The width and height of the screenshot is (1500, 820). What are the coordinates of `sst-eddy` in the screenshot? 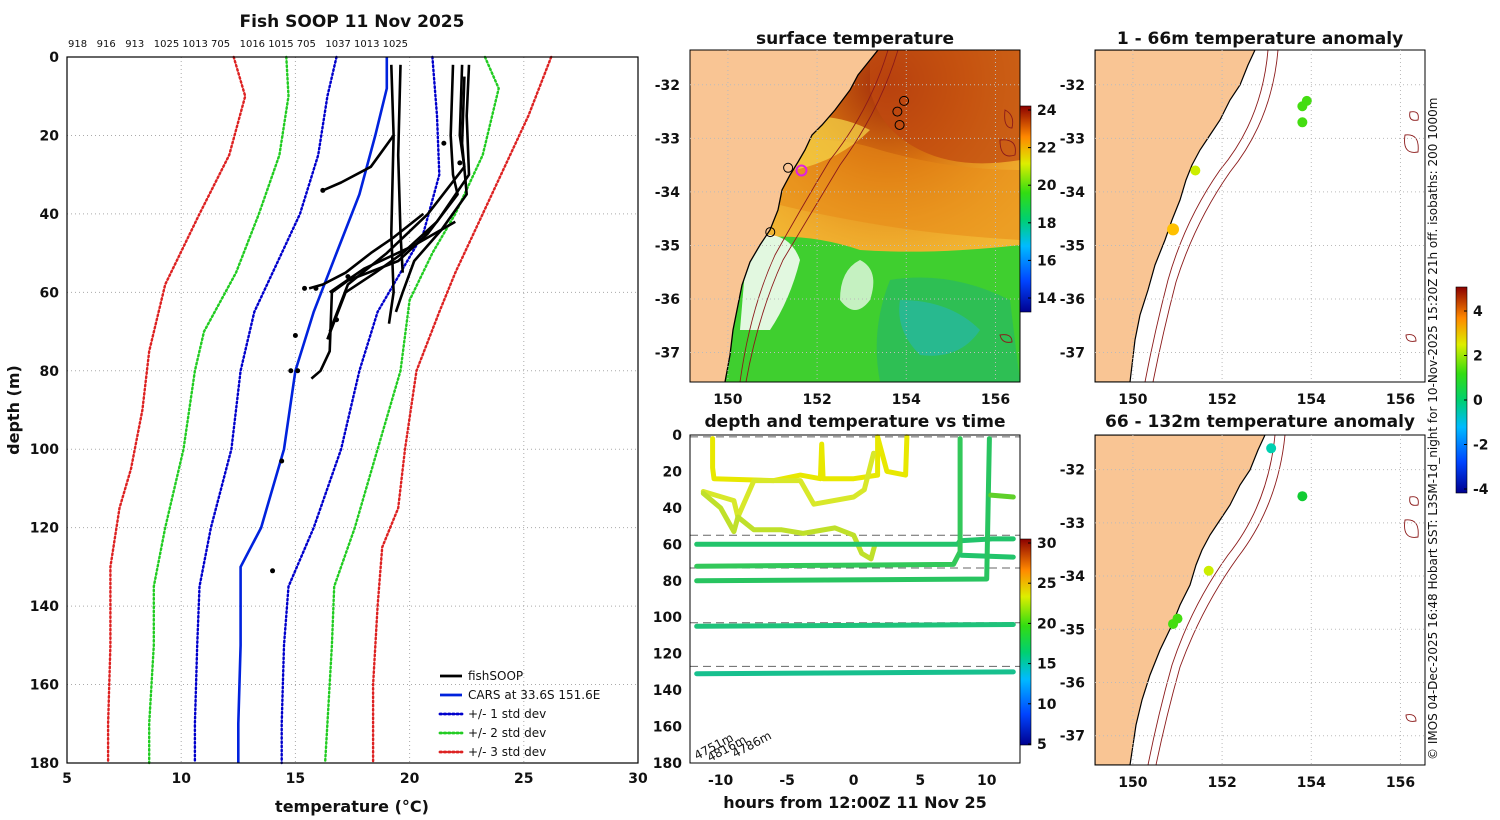 It's located at (945, 107).